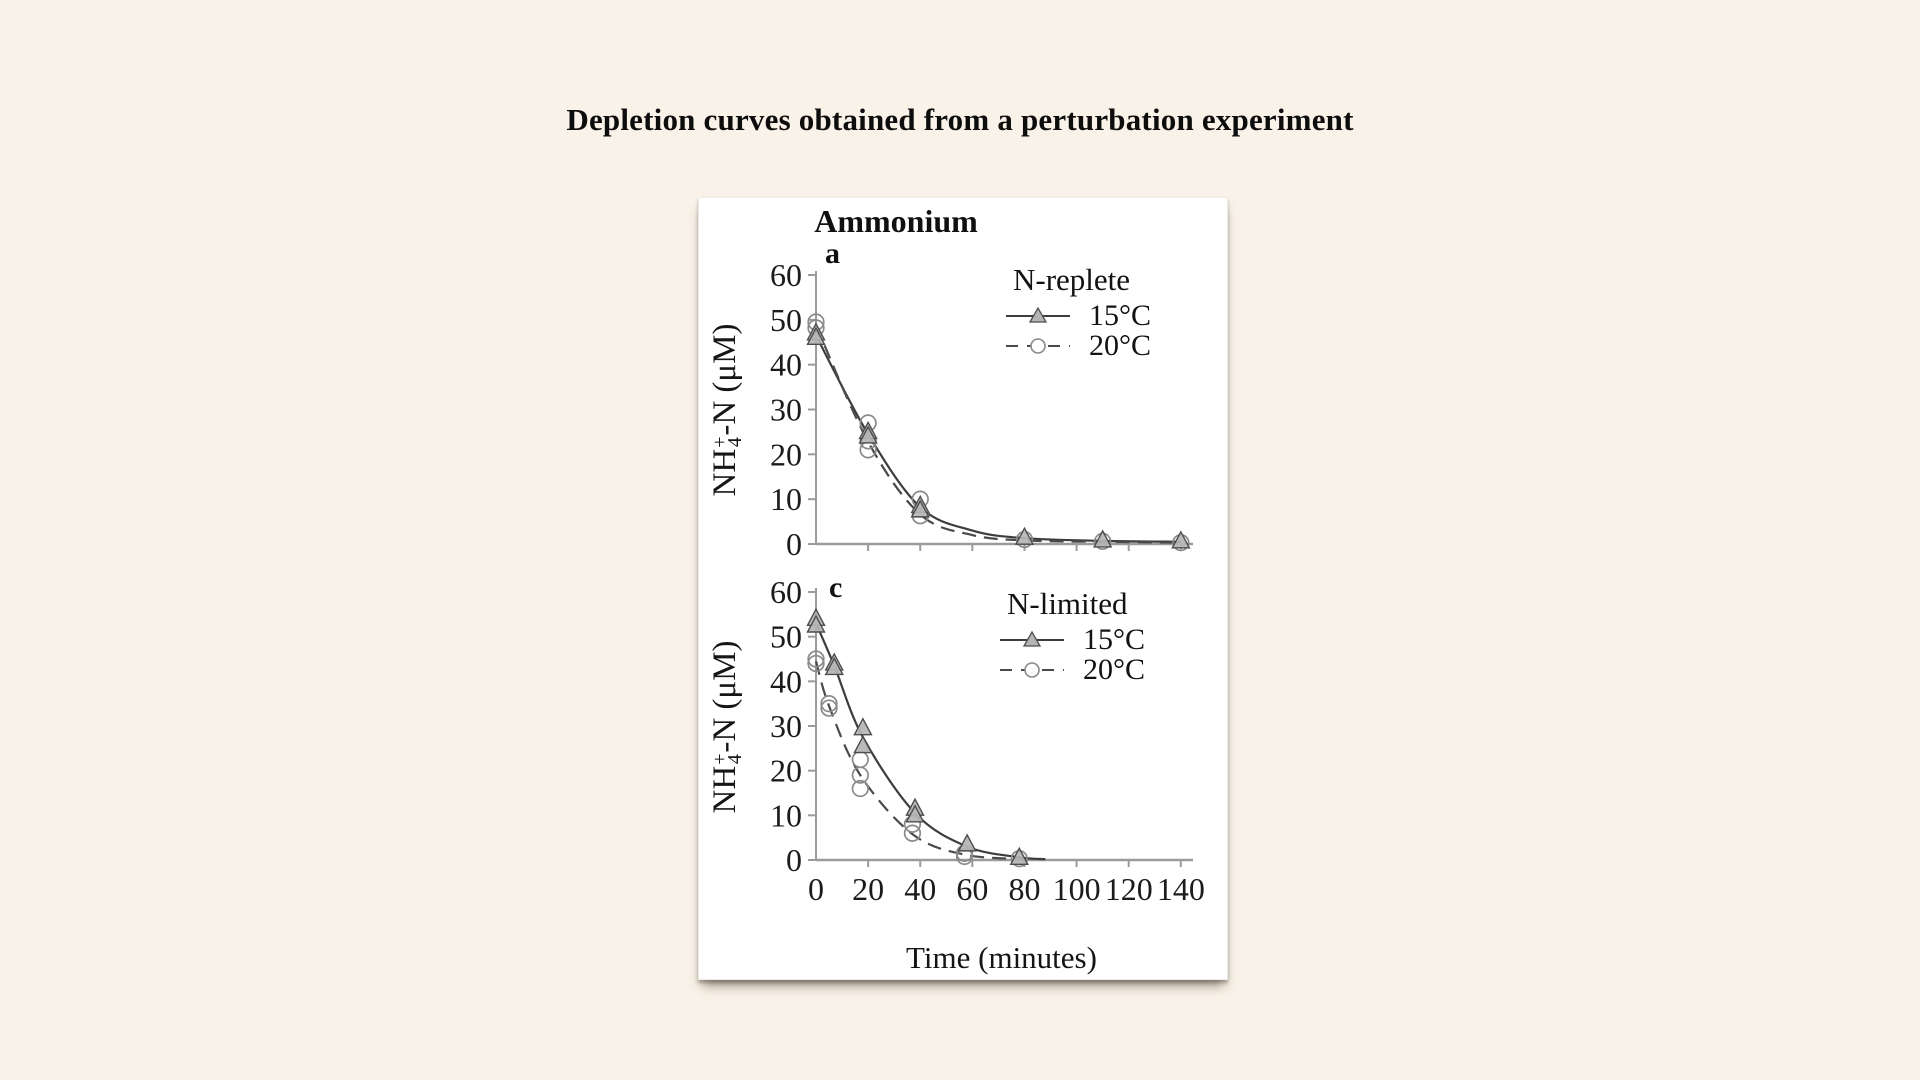 The height and width of the screenshot is (1080, 1920). I want to click on x-tick-label: 120, so click(1129, 889).